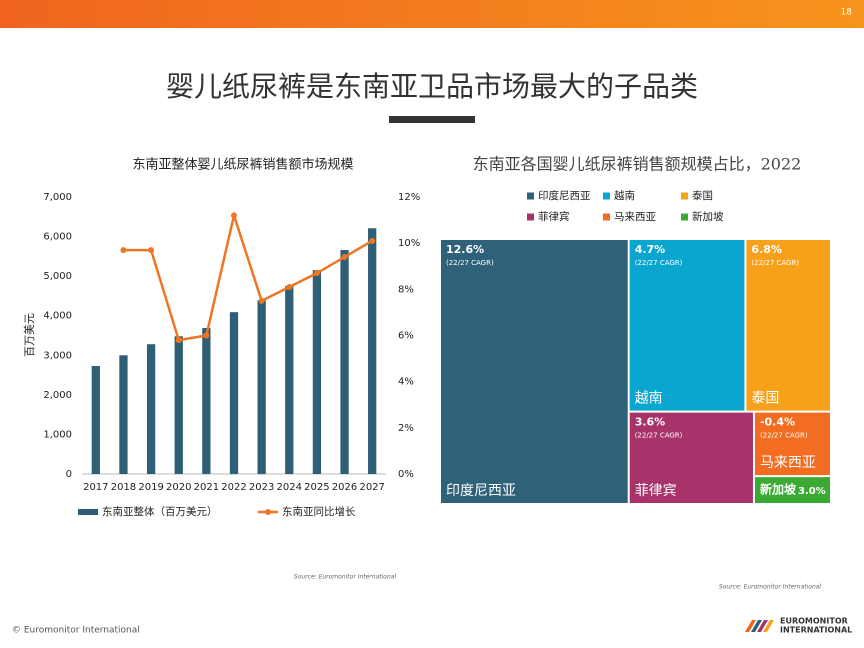 This screenshot has width=864, height=648. What do you see at coordinates (554, 216) in the screenshot?
I see `legend-label: 菲律宾` at bounding box center [554, 216].